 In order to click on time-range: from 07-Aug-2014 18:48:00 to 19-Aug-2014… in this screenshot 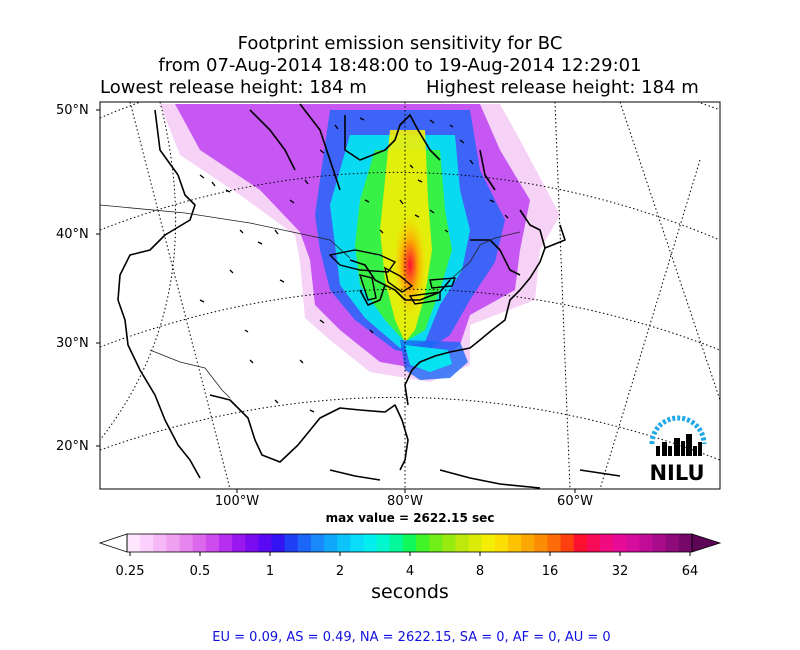, I will do `click(400, 65)`.